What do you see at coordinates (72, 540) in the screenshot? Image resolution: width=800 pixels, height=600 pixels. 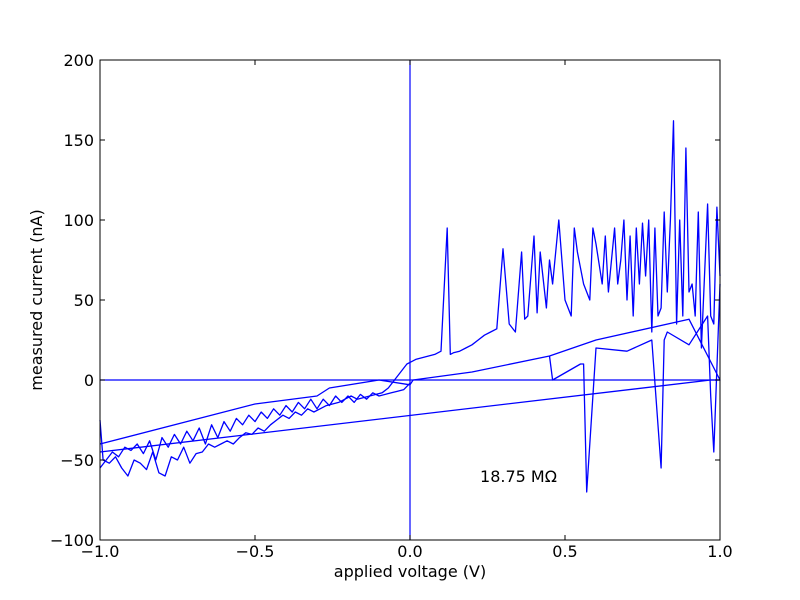 I see `y-tick-label: −100` at bounding box center [72, 540].